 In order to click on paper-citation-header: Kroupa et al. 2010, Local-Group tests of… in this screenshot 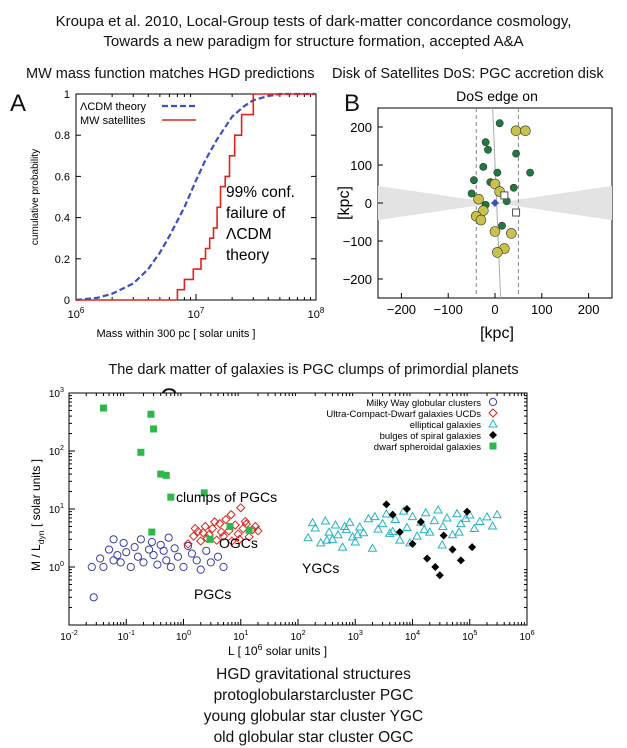, I will do `click(313, 32)`.